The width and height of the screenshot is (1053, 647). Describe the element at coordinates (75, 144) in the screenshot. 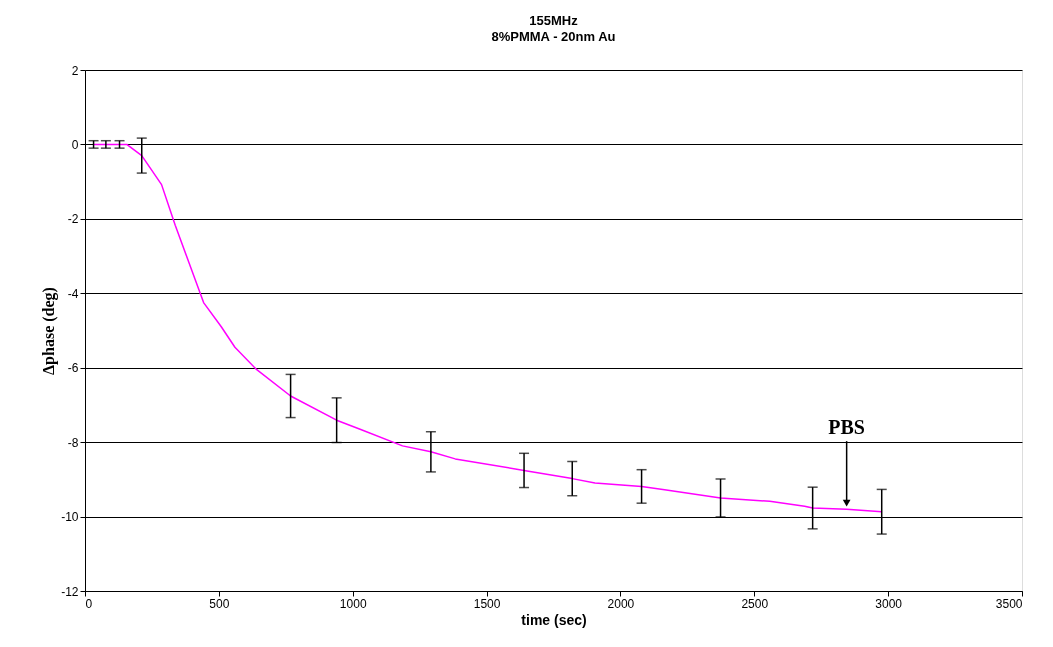

I see `y-tick-label: 0` at that location.